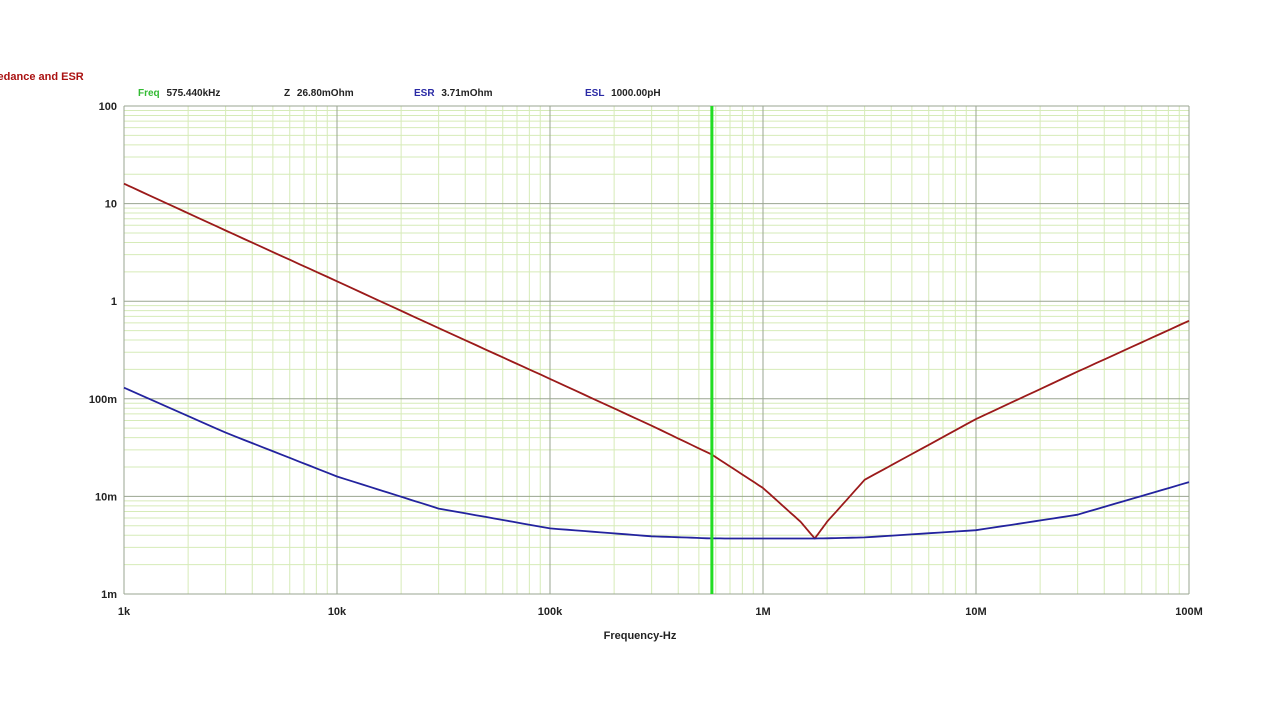 This screenshot has width=1280, height=719. I want to click on y-tick-label: 10m, so click(106, 497).